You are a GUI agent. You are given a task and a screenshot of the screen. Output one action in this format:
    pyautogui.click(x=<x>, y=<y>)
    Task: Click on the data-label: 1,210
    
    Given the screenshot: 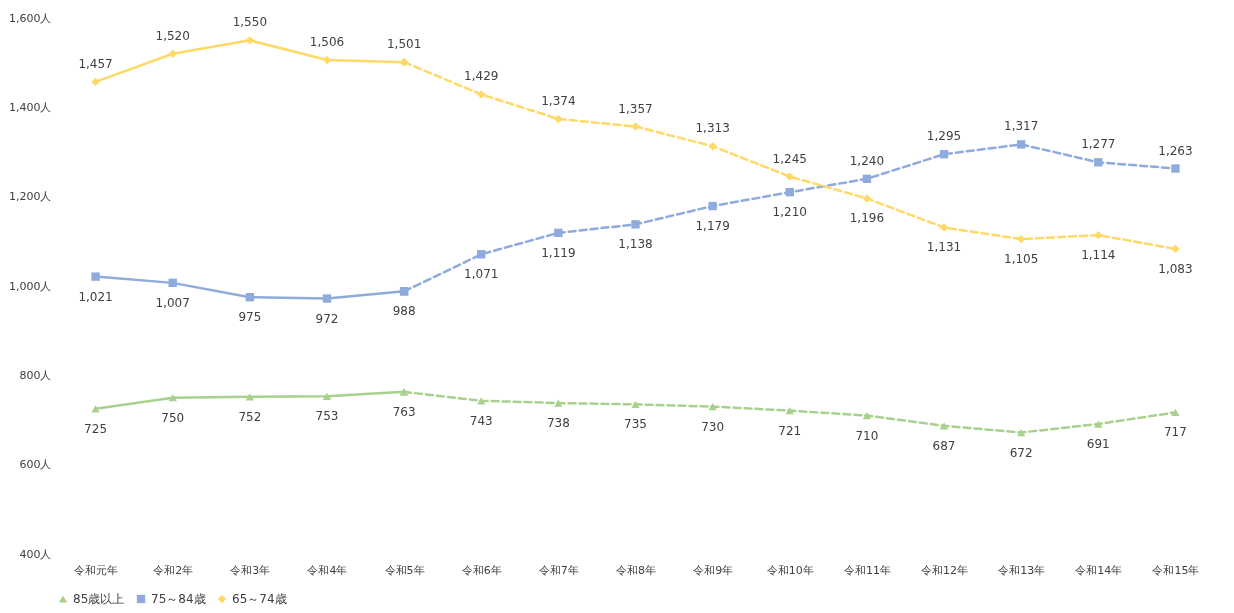 What is the action you would take?
    pyautogui.click(x=789, y=212)
    